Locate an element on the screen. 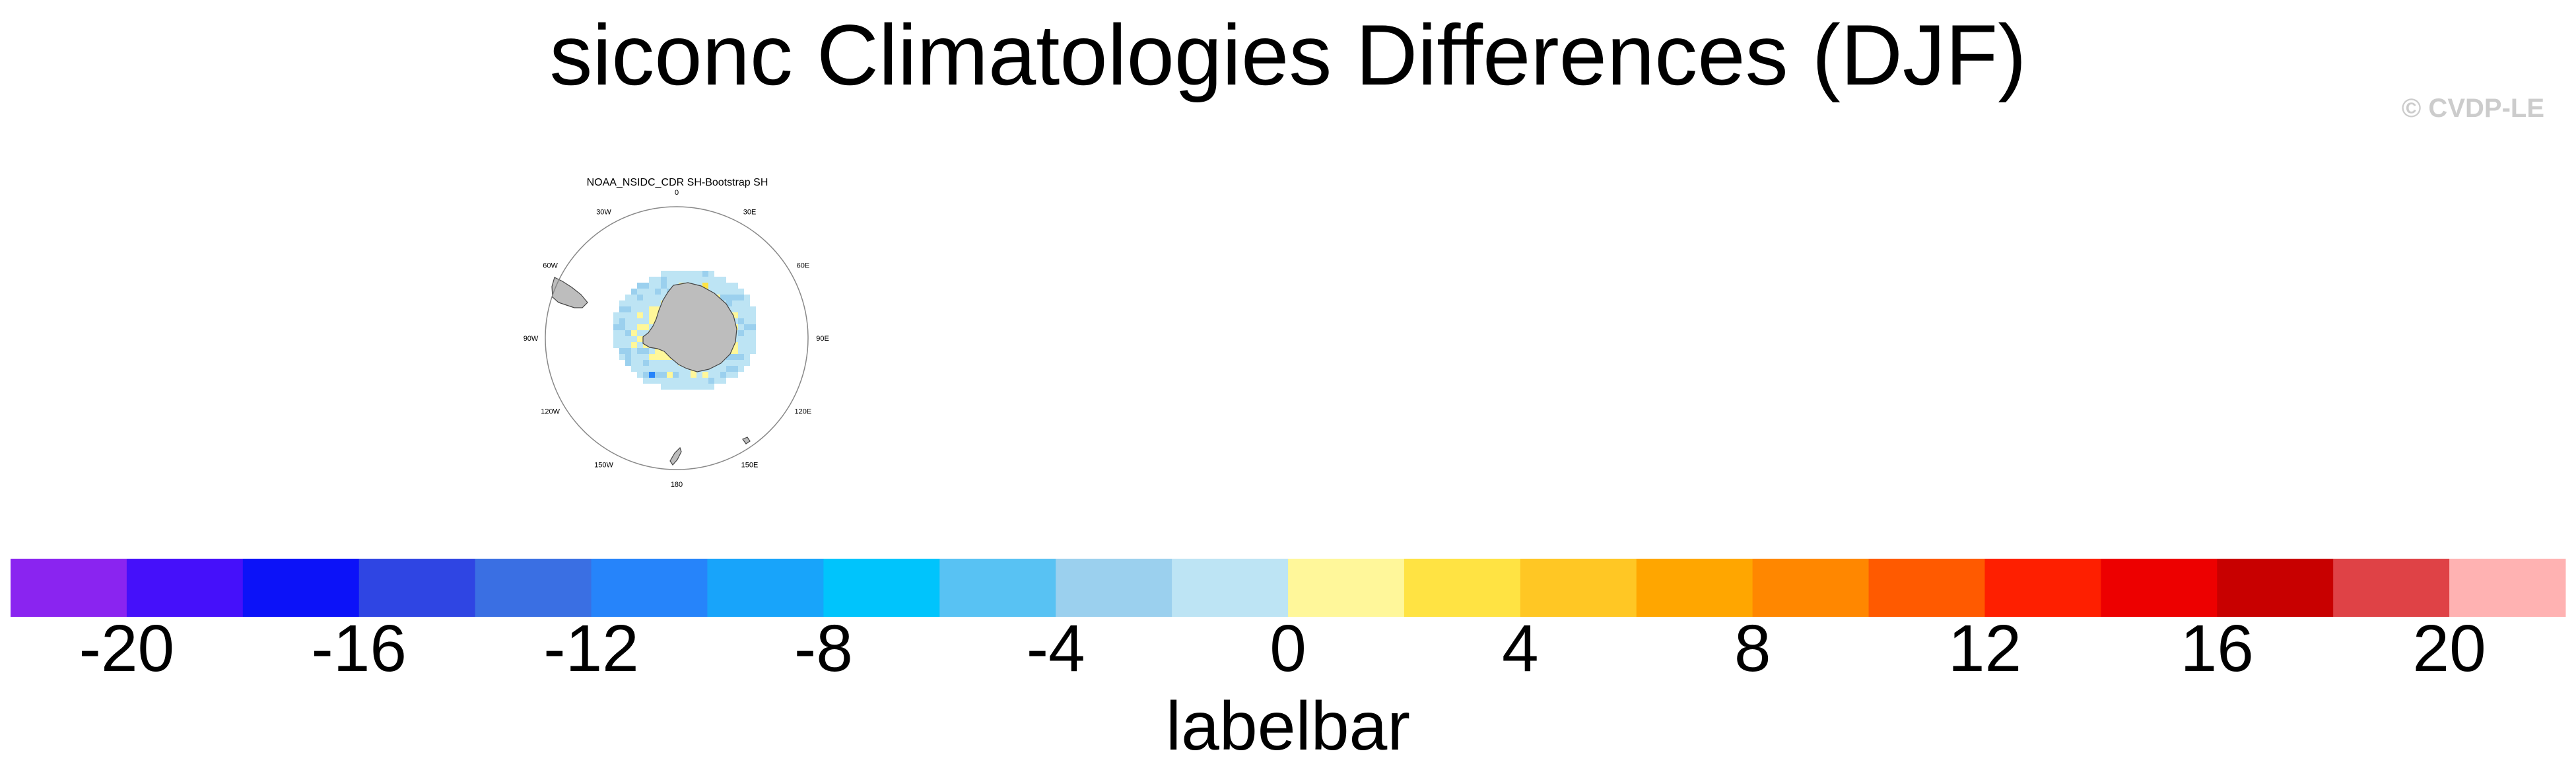  longitude-labels: 0 30E 60E 90E 120E 150E 180 150W 120W 90W 60W 30W is located at coordinates (676, 339).